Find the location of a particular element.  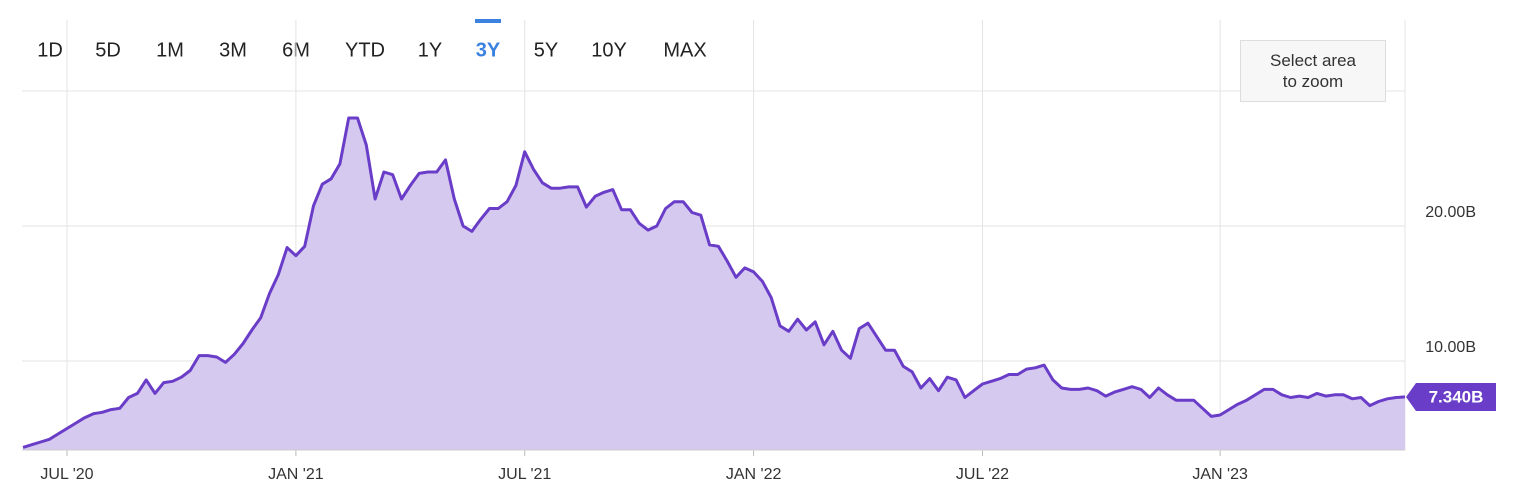

x-tick-label: JAN '21 is located at coordinates (296, 474).